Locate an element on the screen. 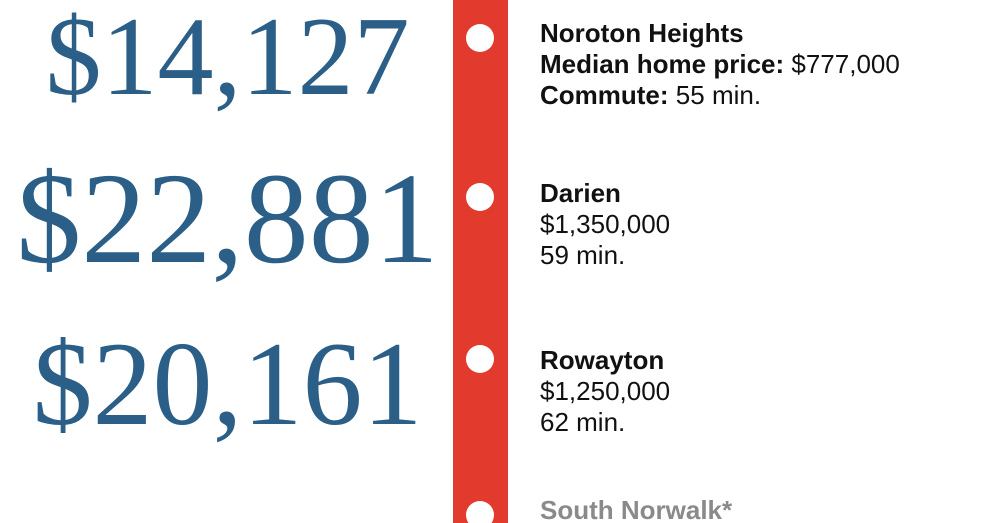  station-name: South Norwalk* is located at coordinates (636, 509).